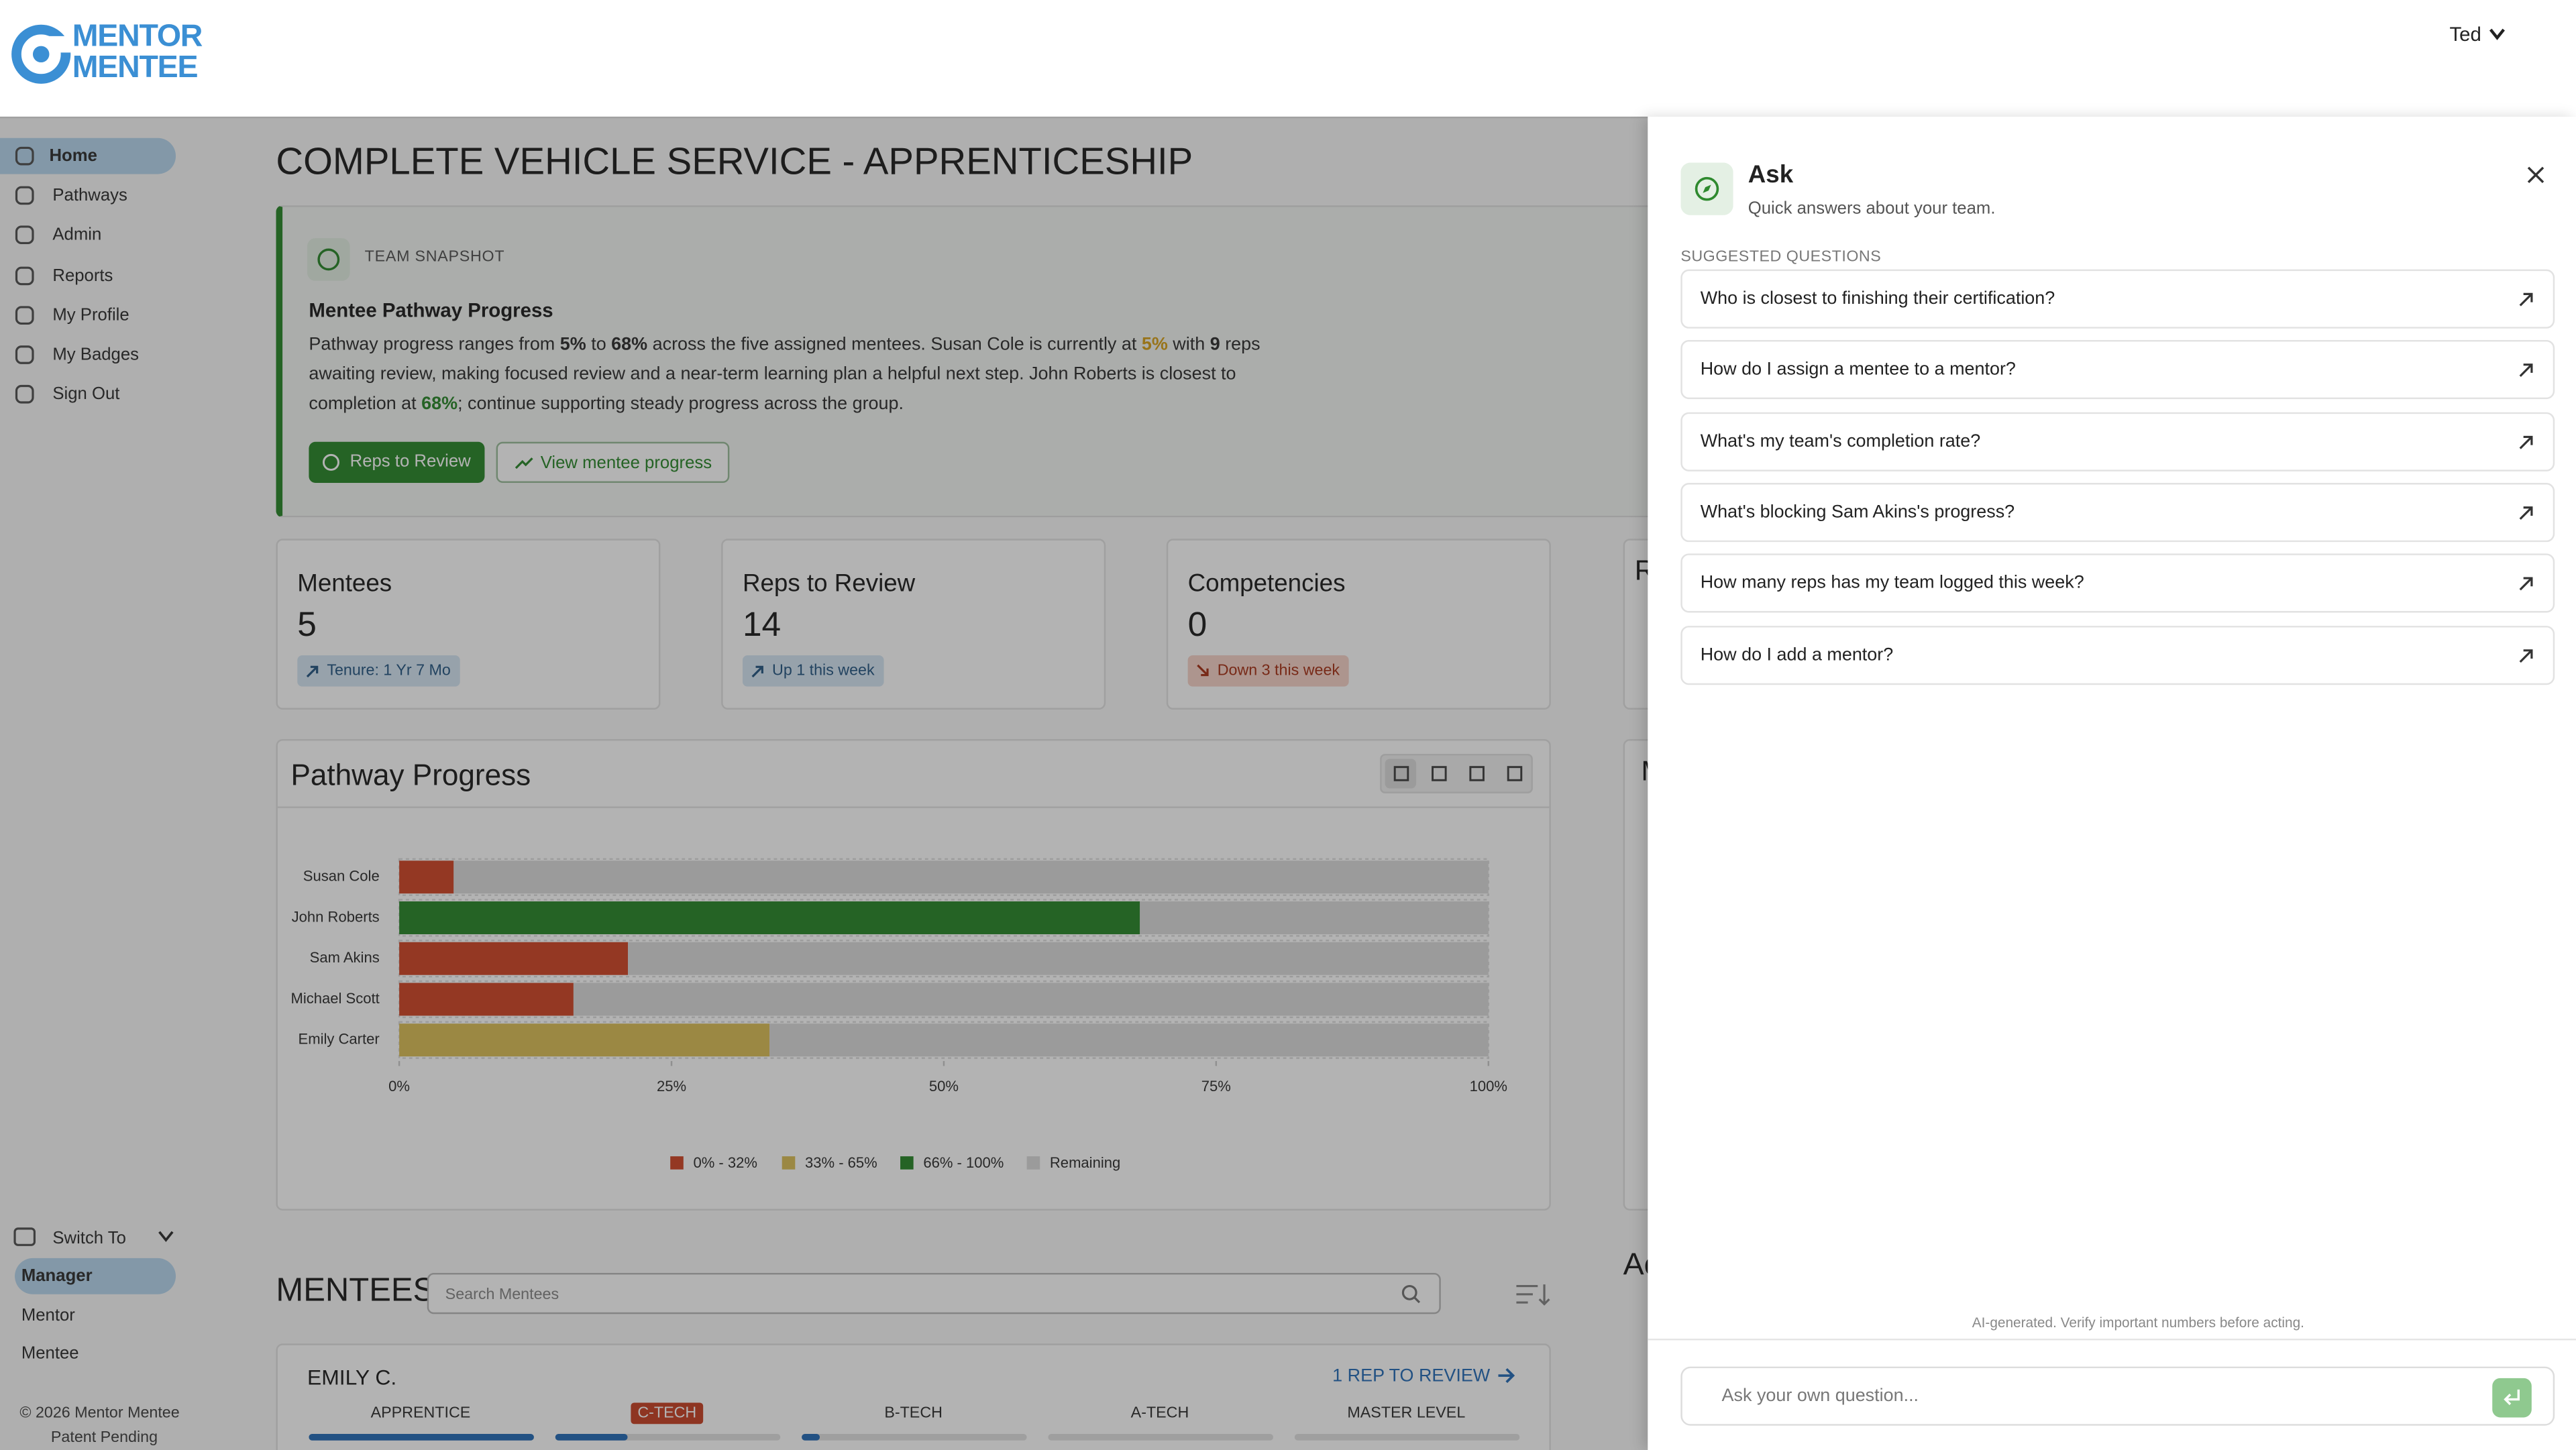 This screenshot has width=2576, height=1450. Describe the element at coordinates (431, 310) in the screenshot. I see `snapshot-heading: Mentee Pathway Progress` at that location.